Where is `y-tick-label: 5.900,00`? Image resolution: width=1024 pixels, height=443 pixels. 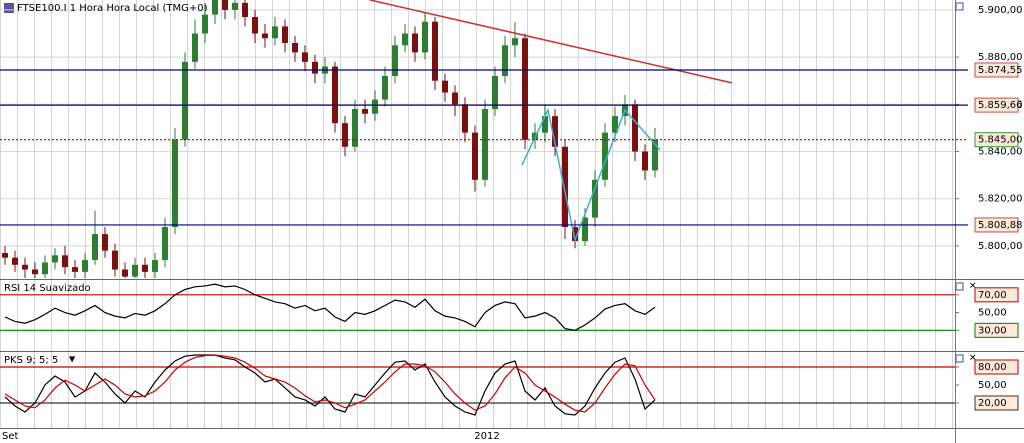
y-tick-label: 5.900,00 is located at coordinates (1000, 10).